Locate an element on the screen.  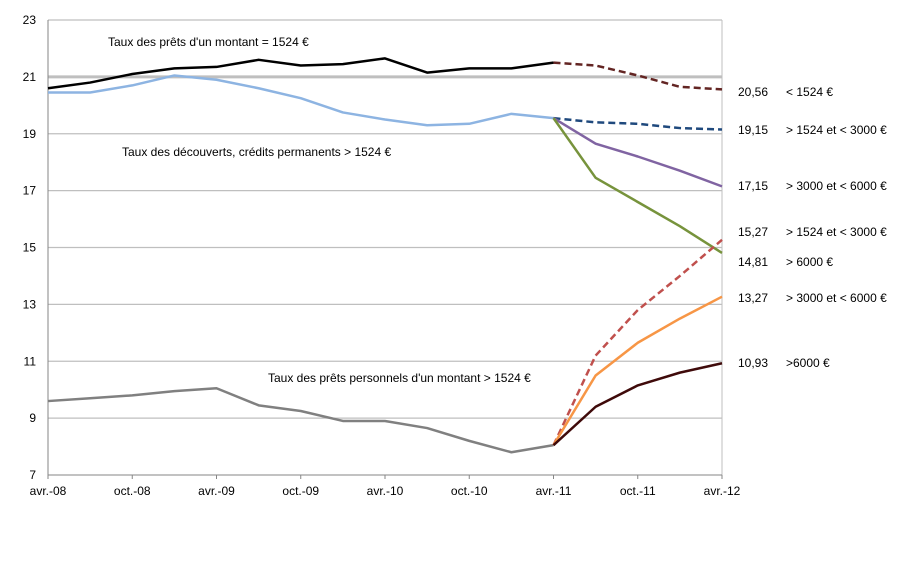
end-value-label: 17,15 is located at coordinates (753, 186).